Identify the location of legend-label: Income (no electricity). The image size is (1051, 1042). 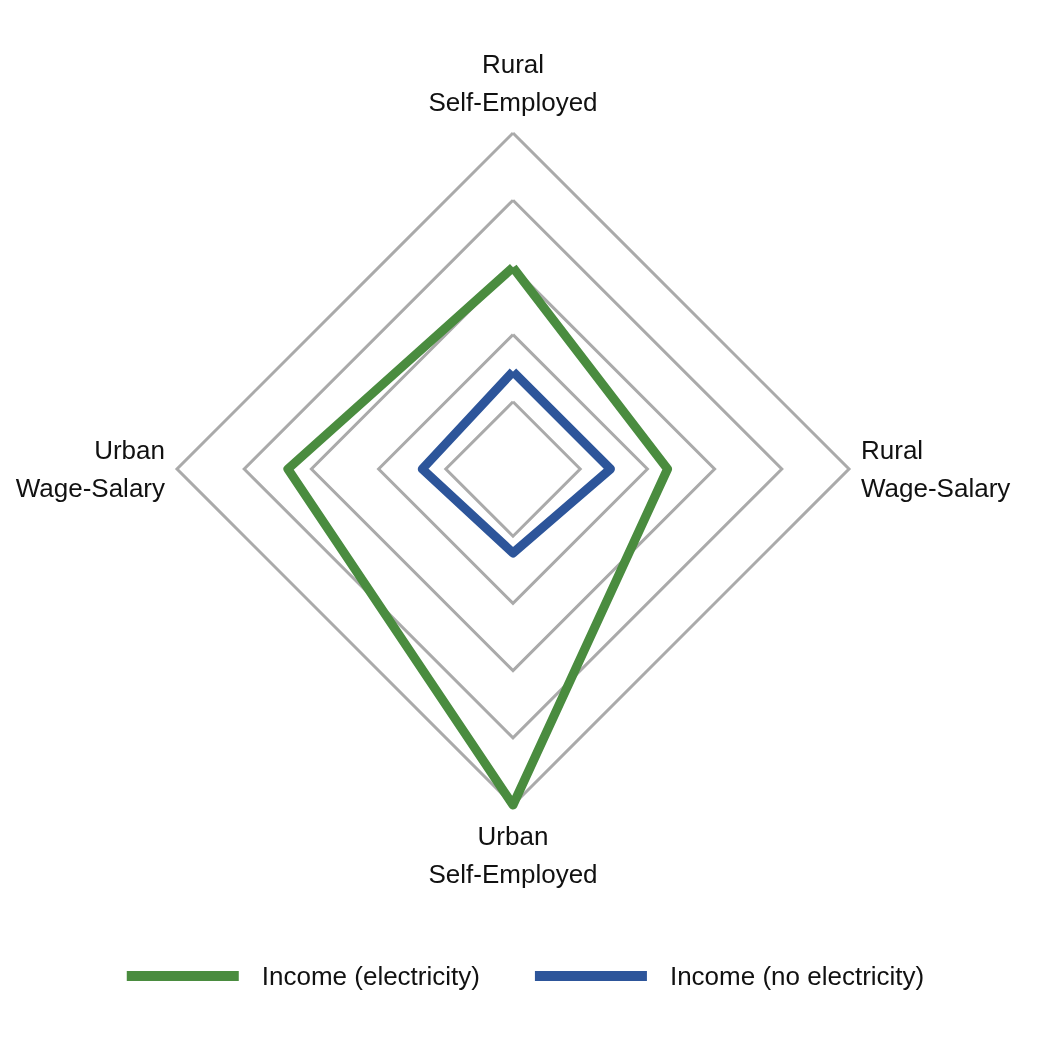
(797, 976).